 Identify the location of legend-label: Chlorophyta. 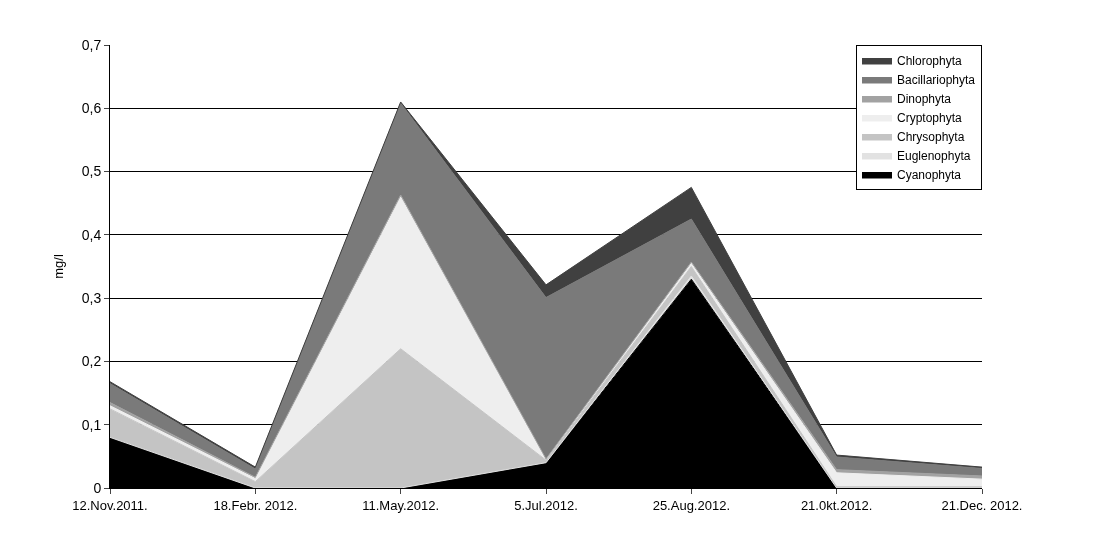
(930, 61).